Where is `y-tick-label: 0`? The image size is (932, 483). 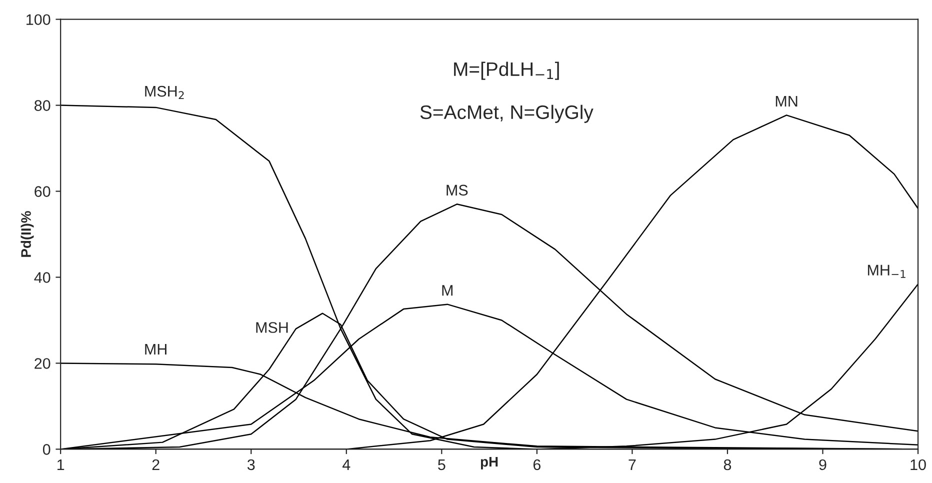
y-tick-label: 0 is located at coordinates (46, 449).